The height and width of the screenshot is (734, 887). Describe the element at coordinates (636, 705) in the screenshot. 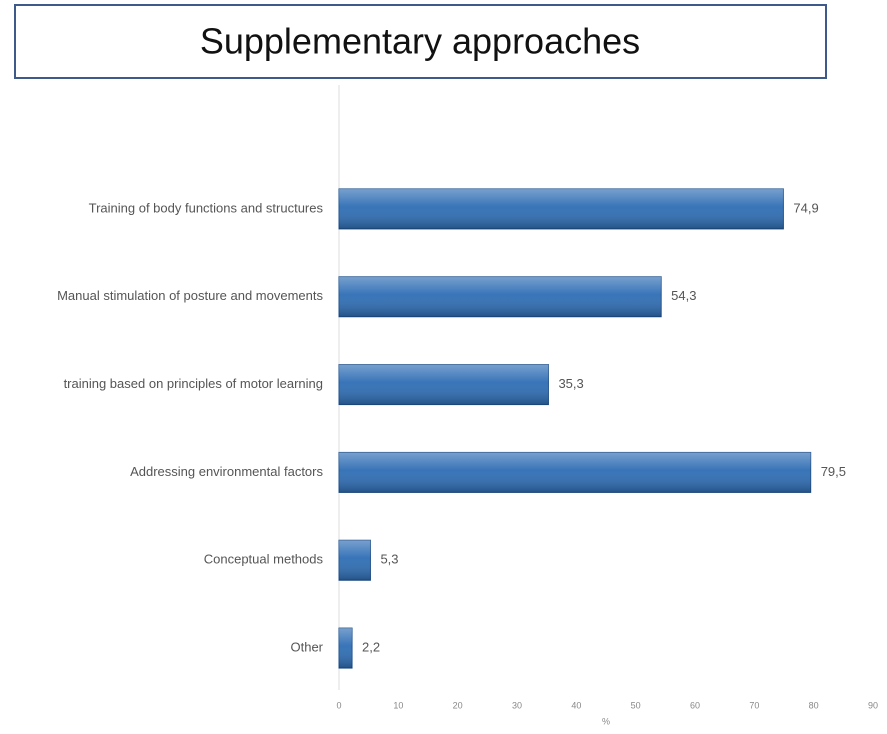

I see `x-tick-label: 50` at that location.